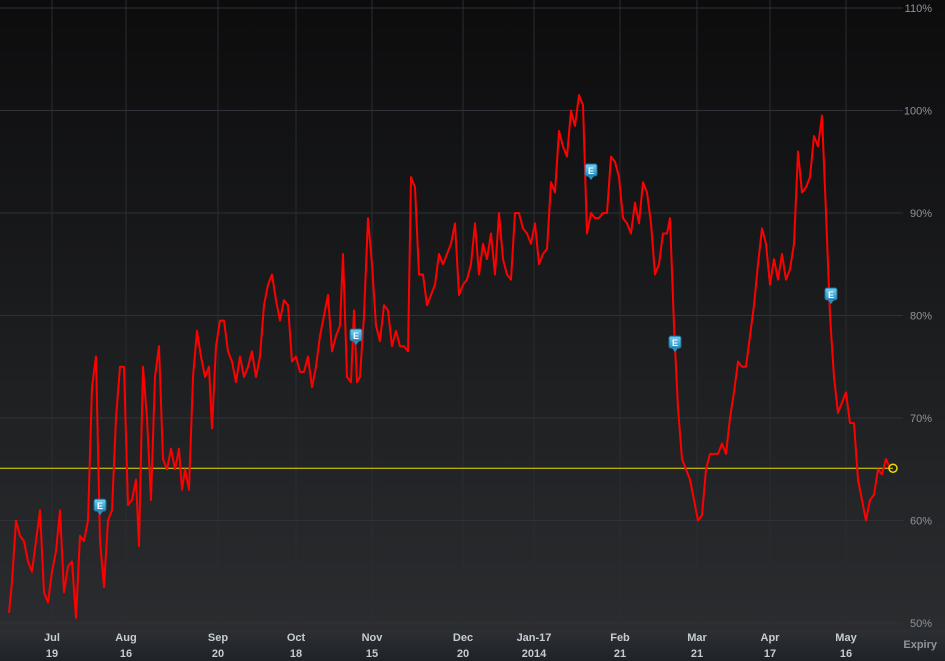 The width and height of the screenshot is (945, 661). What do you see at coordinates (921, 214) in the screenshot?
I see `y-tick-label: 90%` at bounding box center [921, 214].